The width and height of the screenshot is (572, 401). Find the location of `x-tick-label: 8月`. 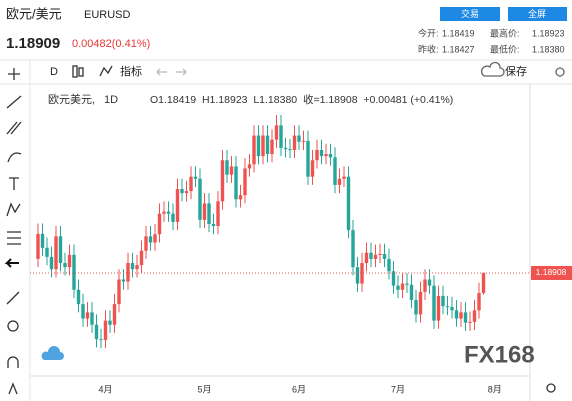

x-tick-label: 8月 is located at coordinates (495, 389).